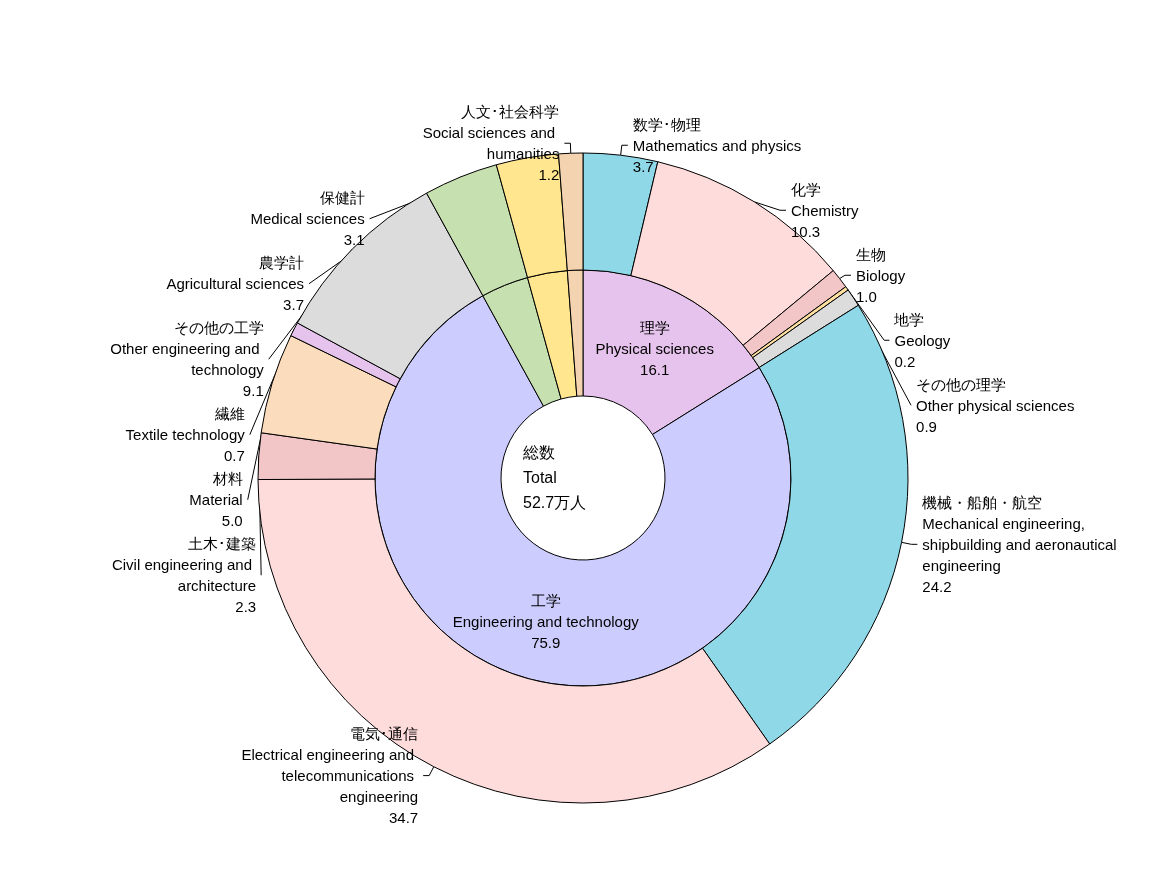 Image resolution: width=1169 pixels, height=878 pixels. Describe the element at coordinates (546, 642) in the screenshot. I see `data-label: 75.9` at that location.